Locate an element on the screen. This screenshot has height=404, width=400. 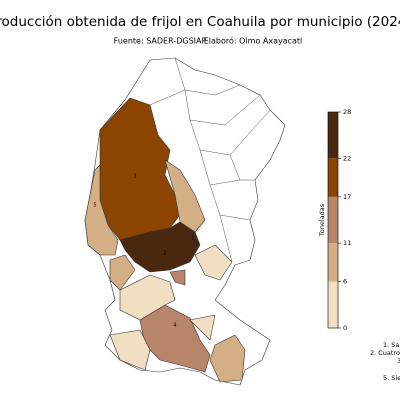
note: 5. Sie is located at coordinates (391, 378).